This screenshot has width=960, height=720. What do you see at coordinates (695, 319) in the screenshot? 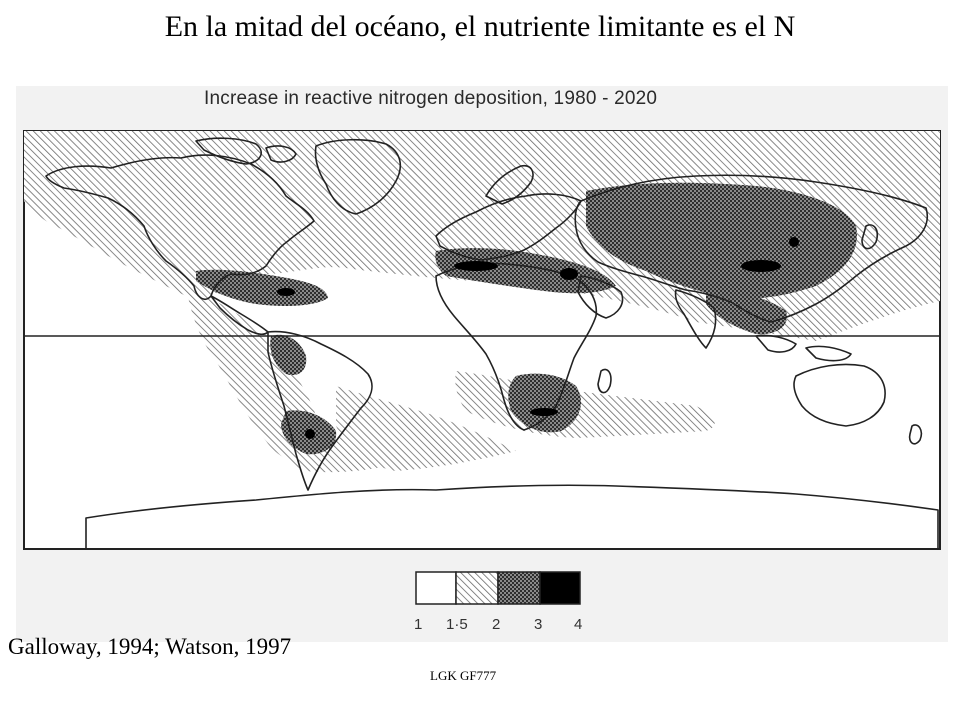
I see `land-india` at bounding box center [695, 319].